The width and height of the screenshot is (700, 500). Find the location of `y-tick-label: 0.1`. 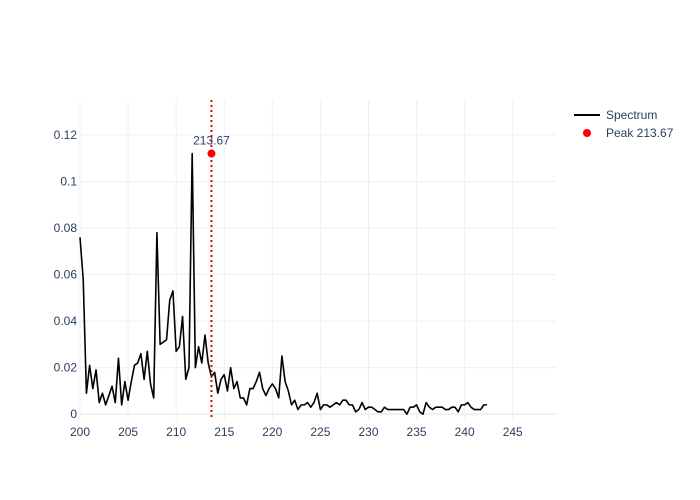

y-tick-label: 0.1 is located at coordinates (68, 181).